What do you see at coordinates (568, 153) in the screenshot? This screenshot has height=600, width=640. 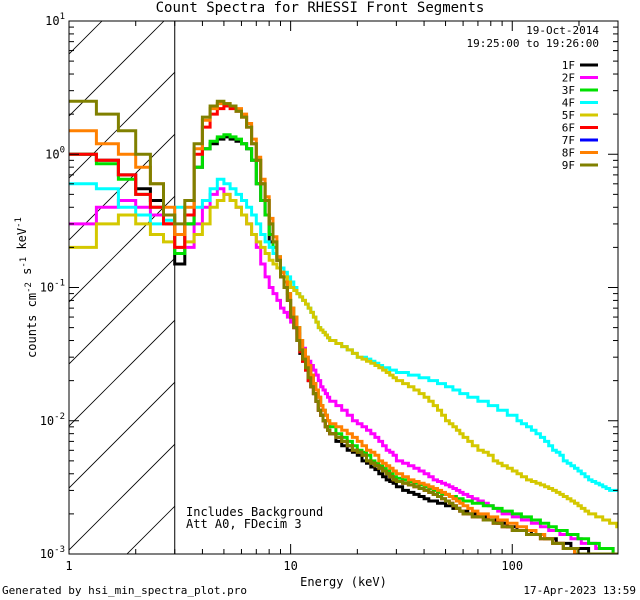 I see `legend-label: 8F` at bounding box center [568, 153].